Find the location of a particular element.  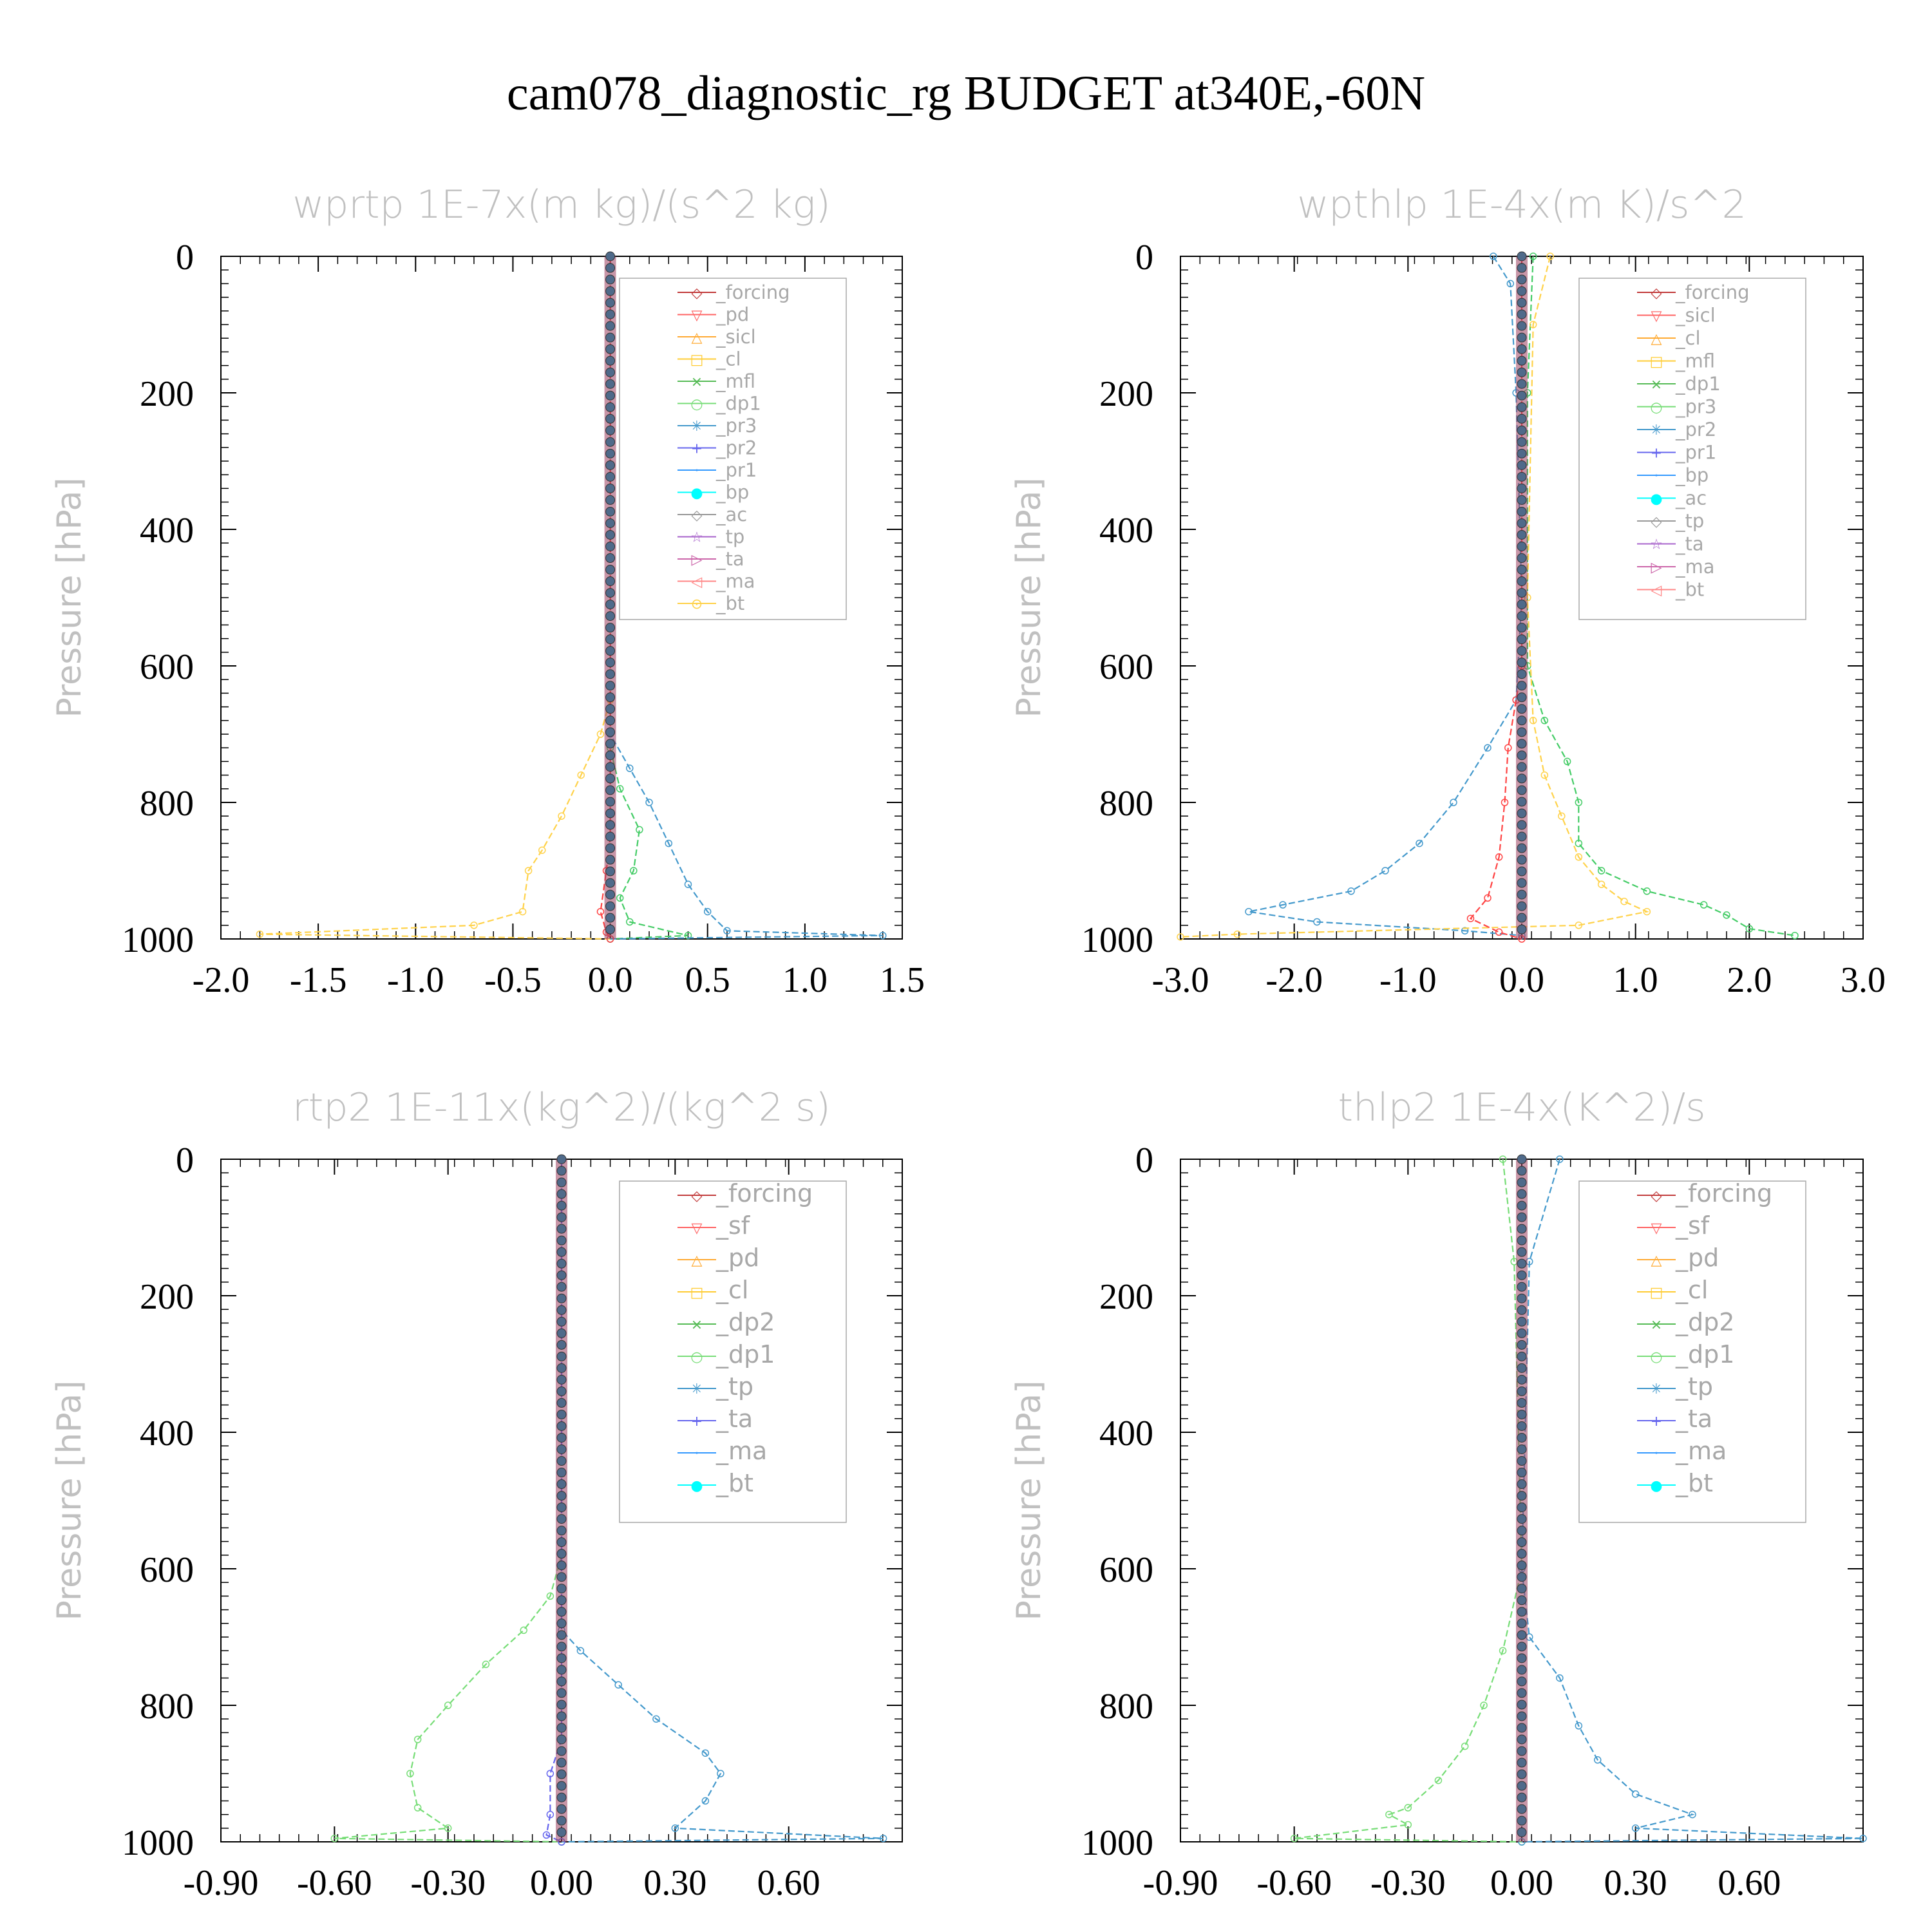

panel-title: thlp2 1E-4x(K^2)/s is located at coordinates (1521, 1107).